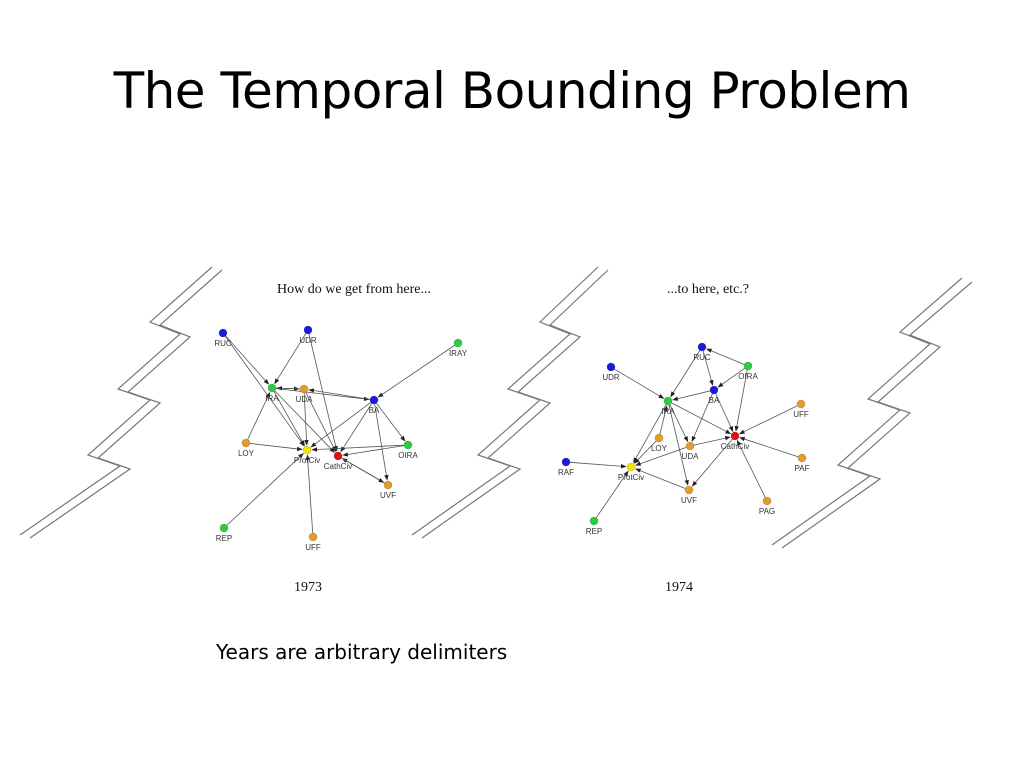 The width and height of the screenshot is (1024, 768). I want to click on node-label-oira: OIRA, so click(748, 376).